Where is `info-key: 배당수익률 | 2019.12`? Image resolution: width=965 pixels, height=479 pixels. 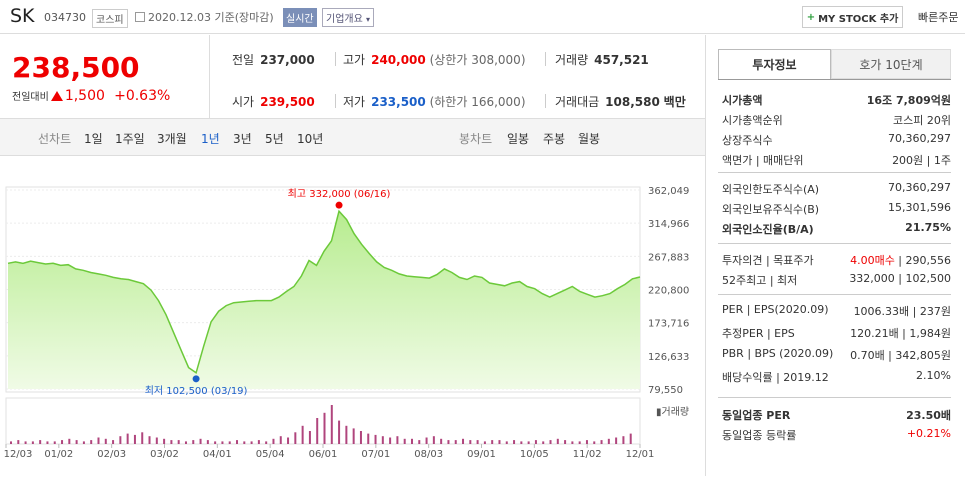
info-key: 배당수익률 | 2019.12 is located at coordinates (775, 377).